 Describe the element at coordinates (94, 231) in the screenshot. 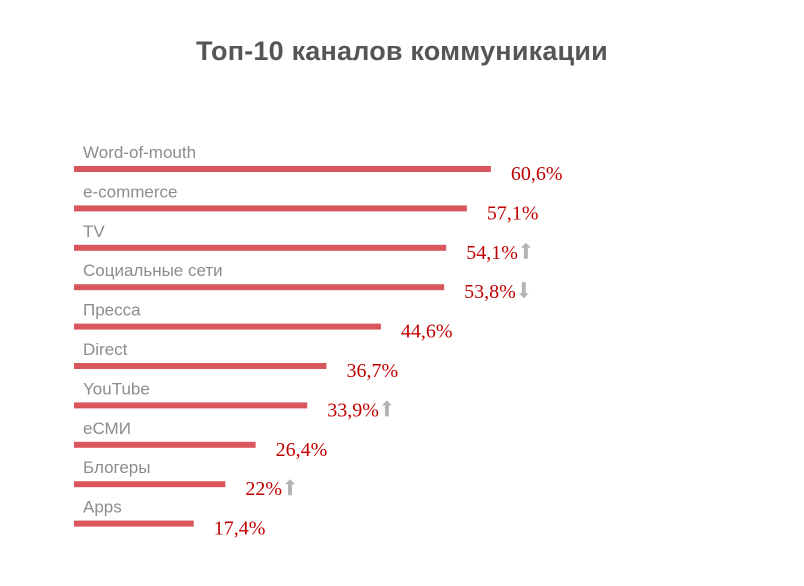

I see `category-label: TV` at that location.